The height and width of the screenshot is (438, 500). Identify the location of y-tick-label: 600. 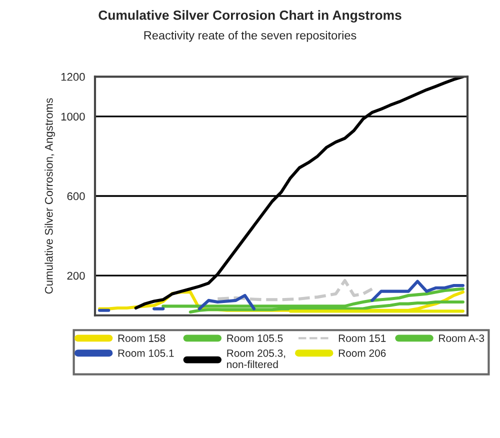
(76, 196).